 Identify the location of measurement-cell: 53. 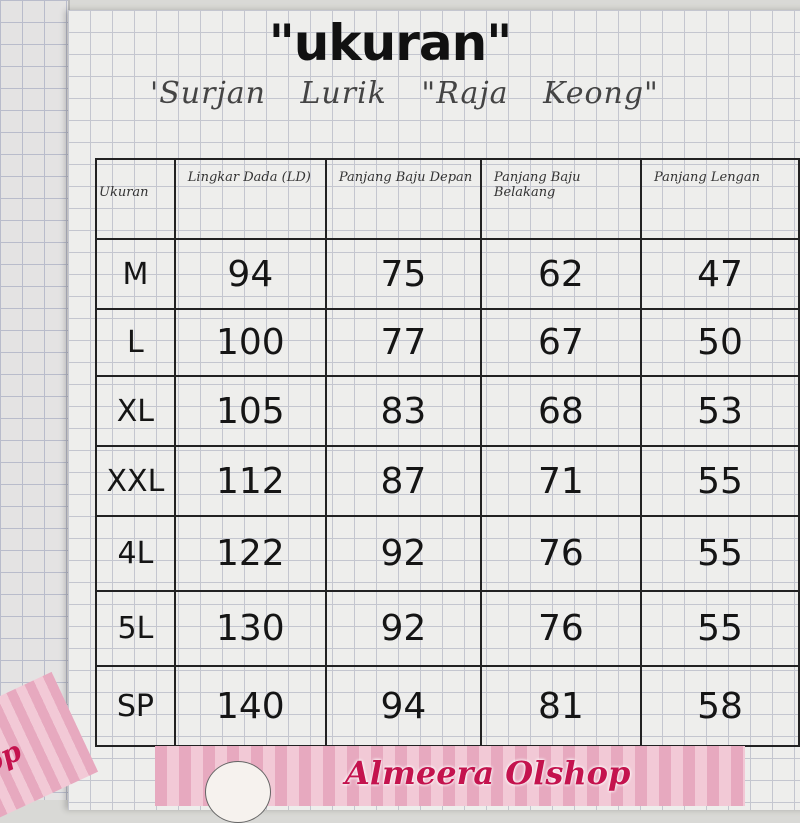
(719, 411).